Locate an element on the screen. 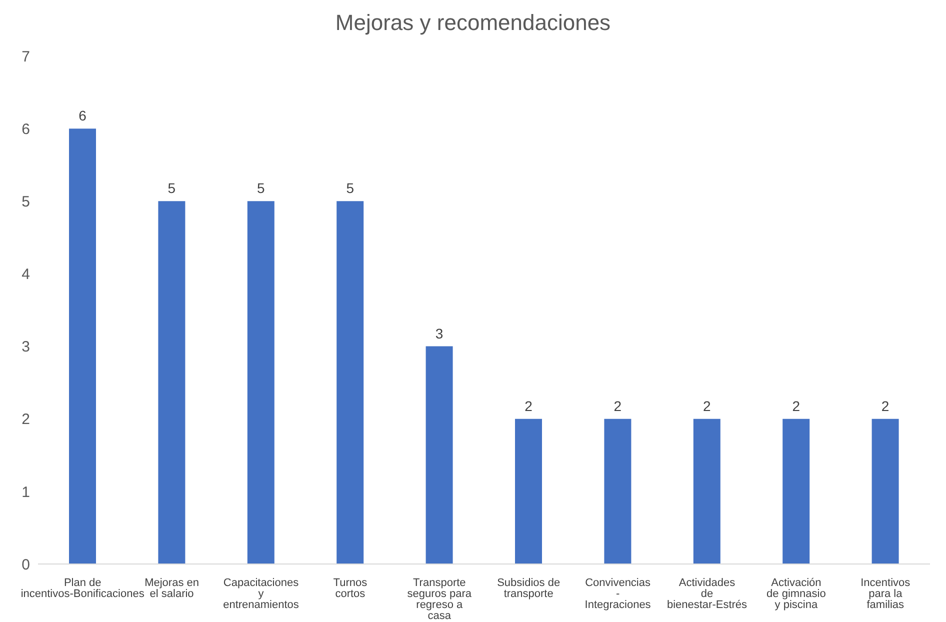 Image resolution: width=946 pixels, height=622 pixels. y-tick-label: 2 is located at coordinates (26, 419).